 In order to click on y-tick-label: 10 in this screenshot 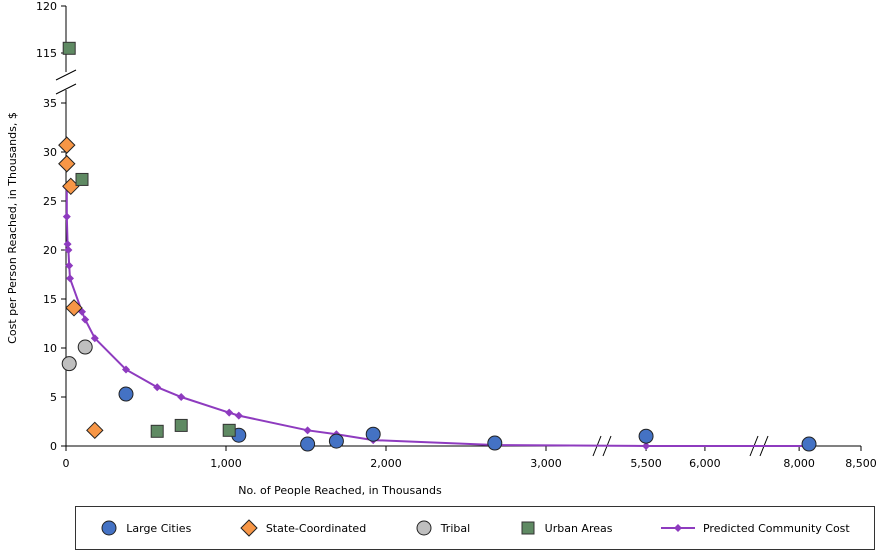, I will do `click(50, 348)`.